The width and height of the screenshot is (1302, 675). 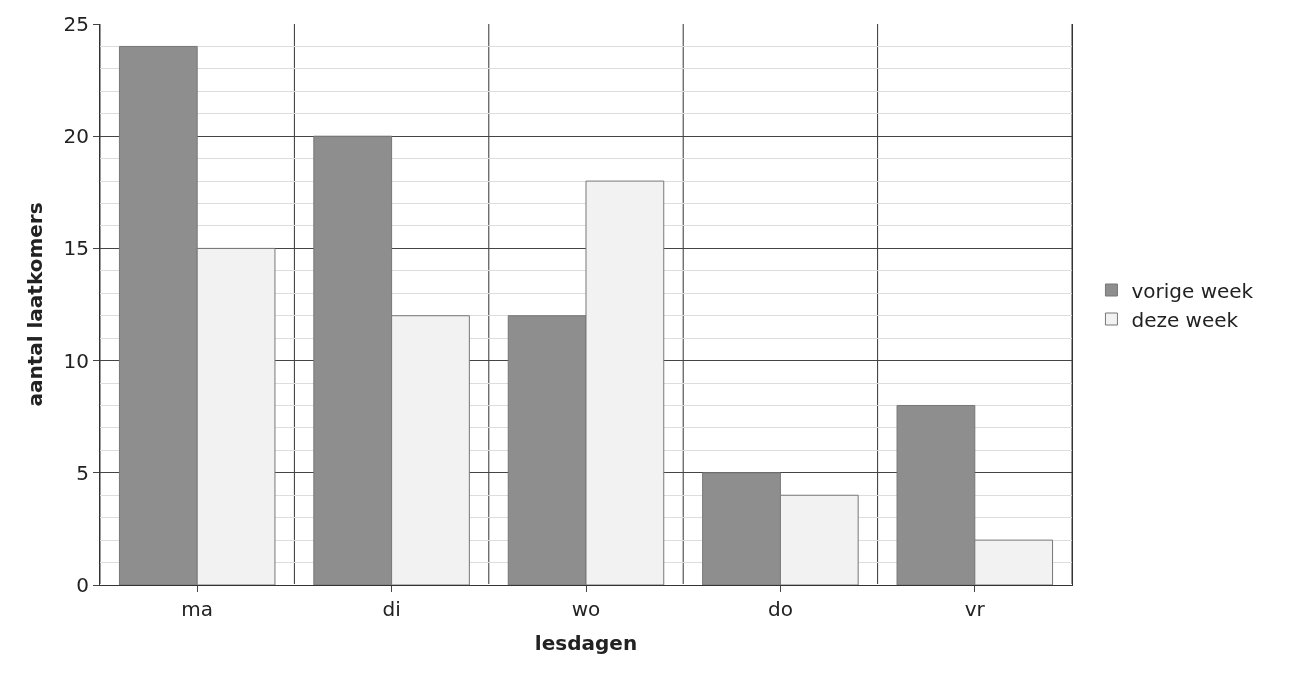 What do you see at coordinates (82, 472) in the screenshot?
I see `y-tick-label: 5` at bounding box center [82, 472].